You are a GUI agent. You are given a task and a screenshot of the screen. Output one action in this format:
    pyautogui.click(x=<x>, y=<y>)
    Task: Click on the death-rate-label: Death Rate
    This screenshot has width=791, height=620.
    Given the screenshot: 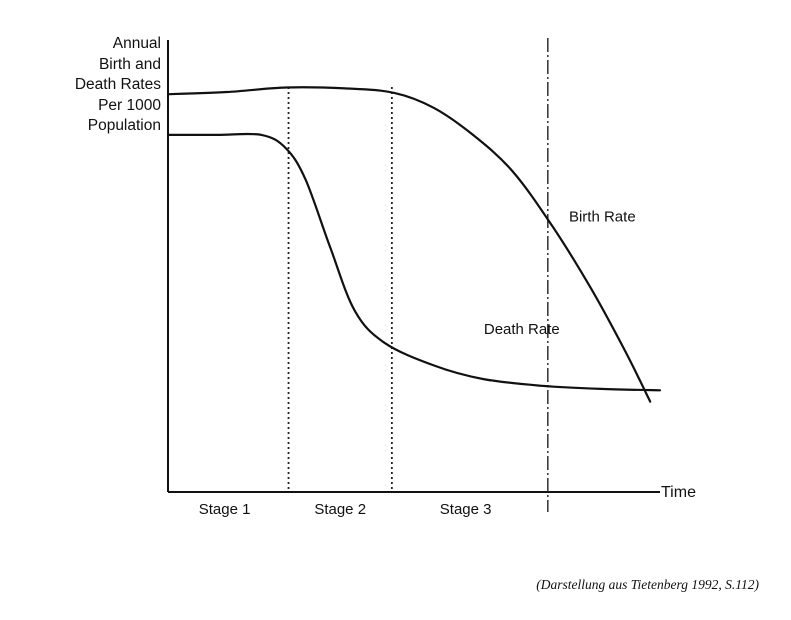 What is the action you would take?
    pyautogui.click(x=522, y=329)
    